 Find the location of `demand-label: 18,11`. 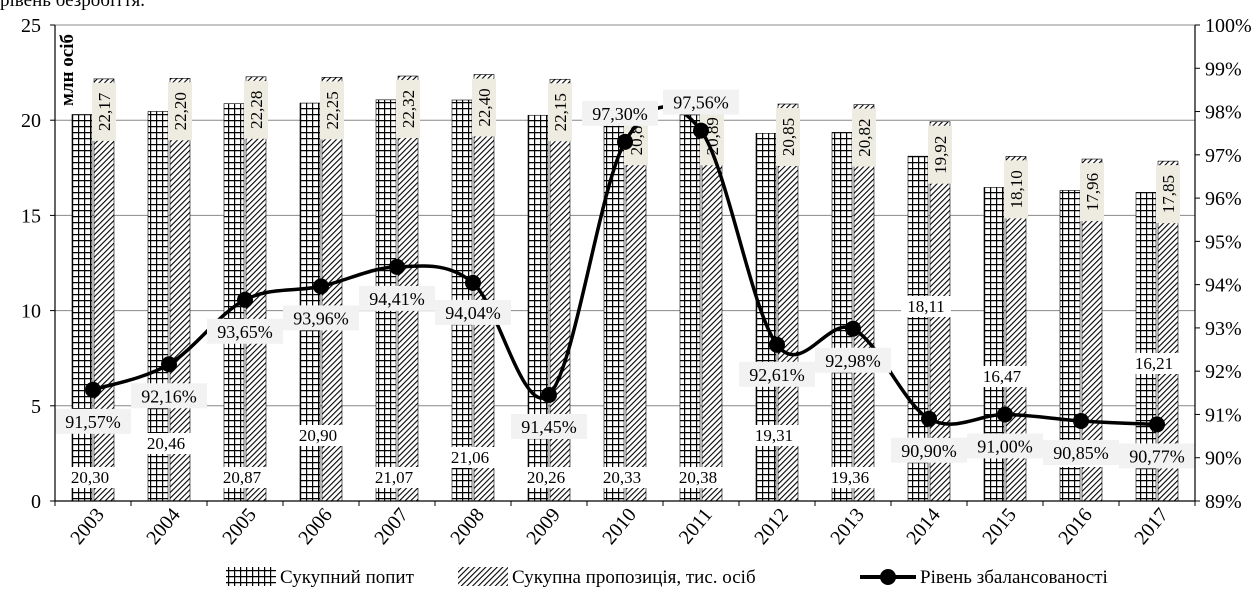

demand-label: 18,11 is located at coordinates (926, 306).